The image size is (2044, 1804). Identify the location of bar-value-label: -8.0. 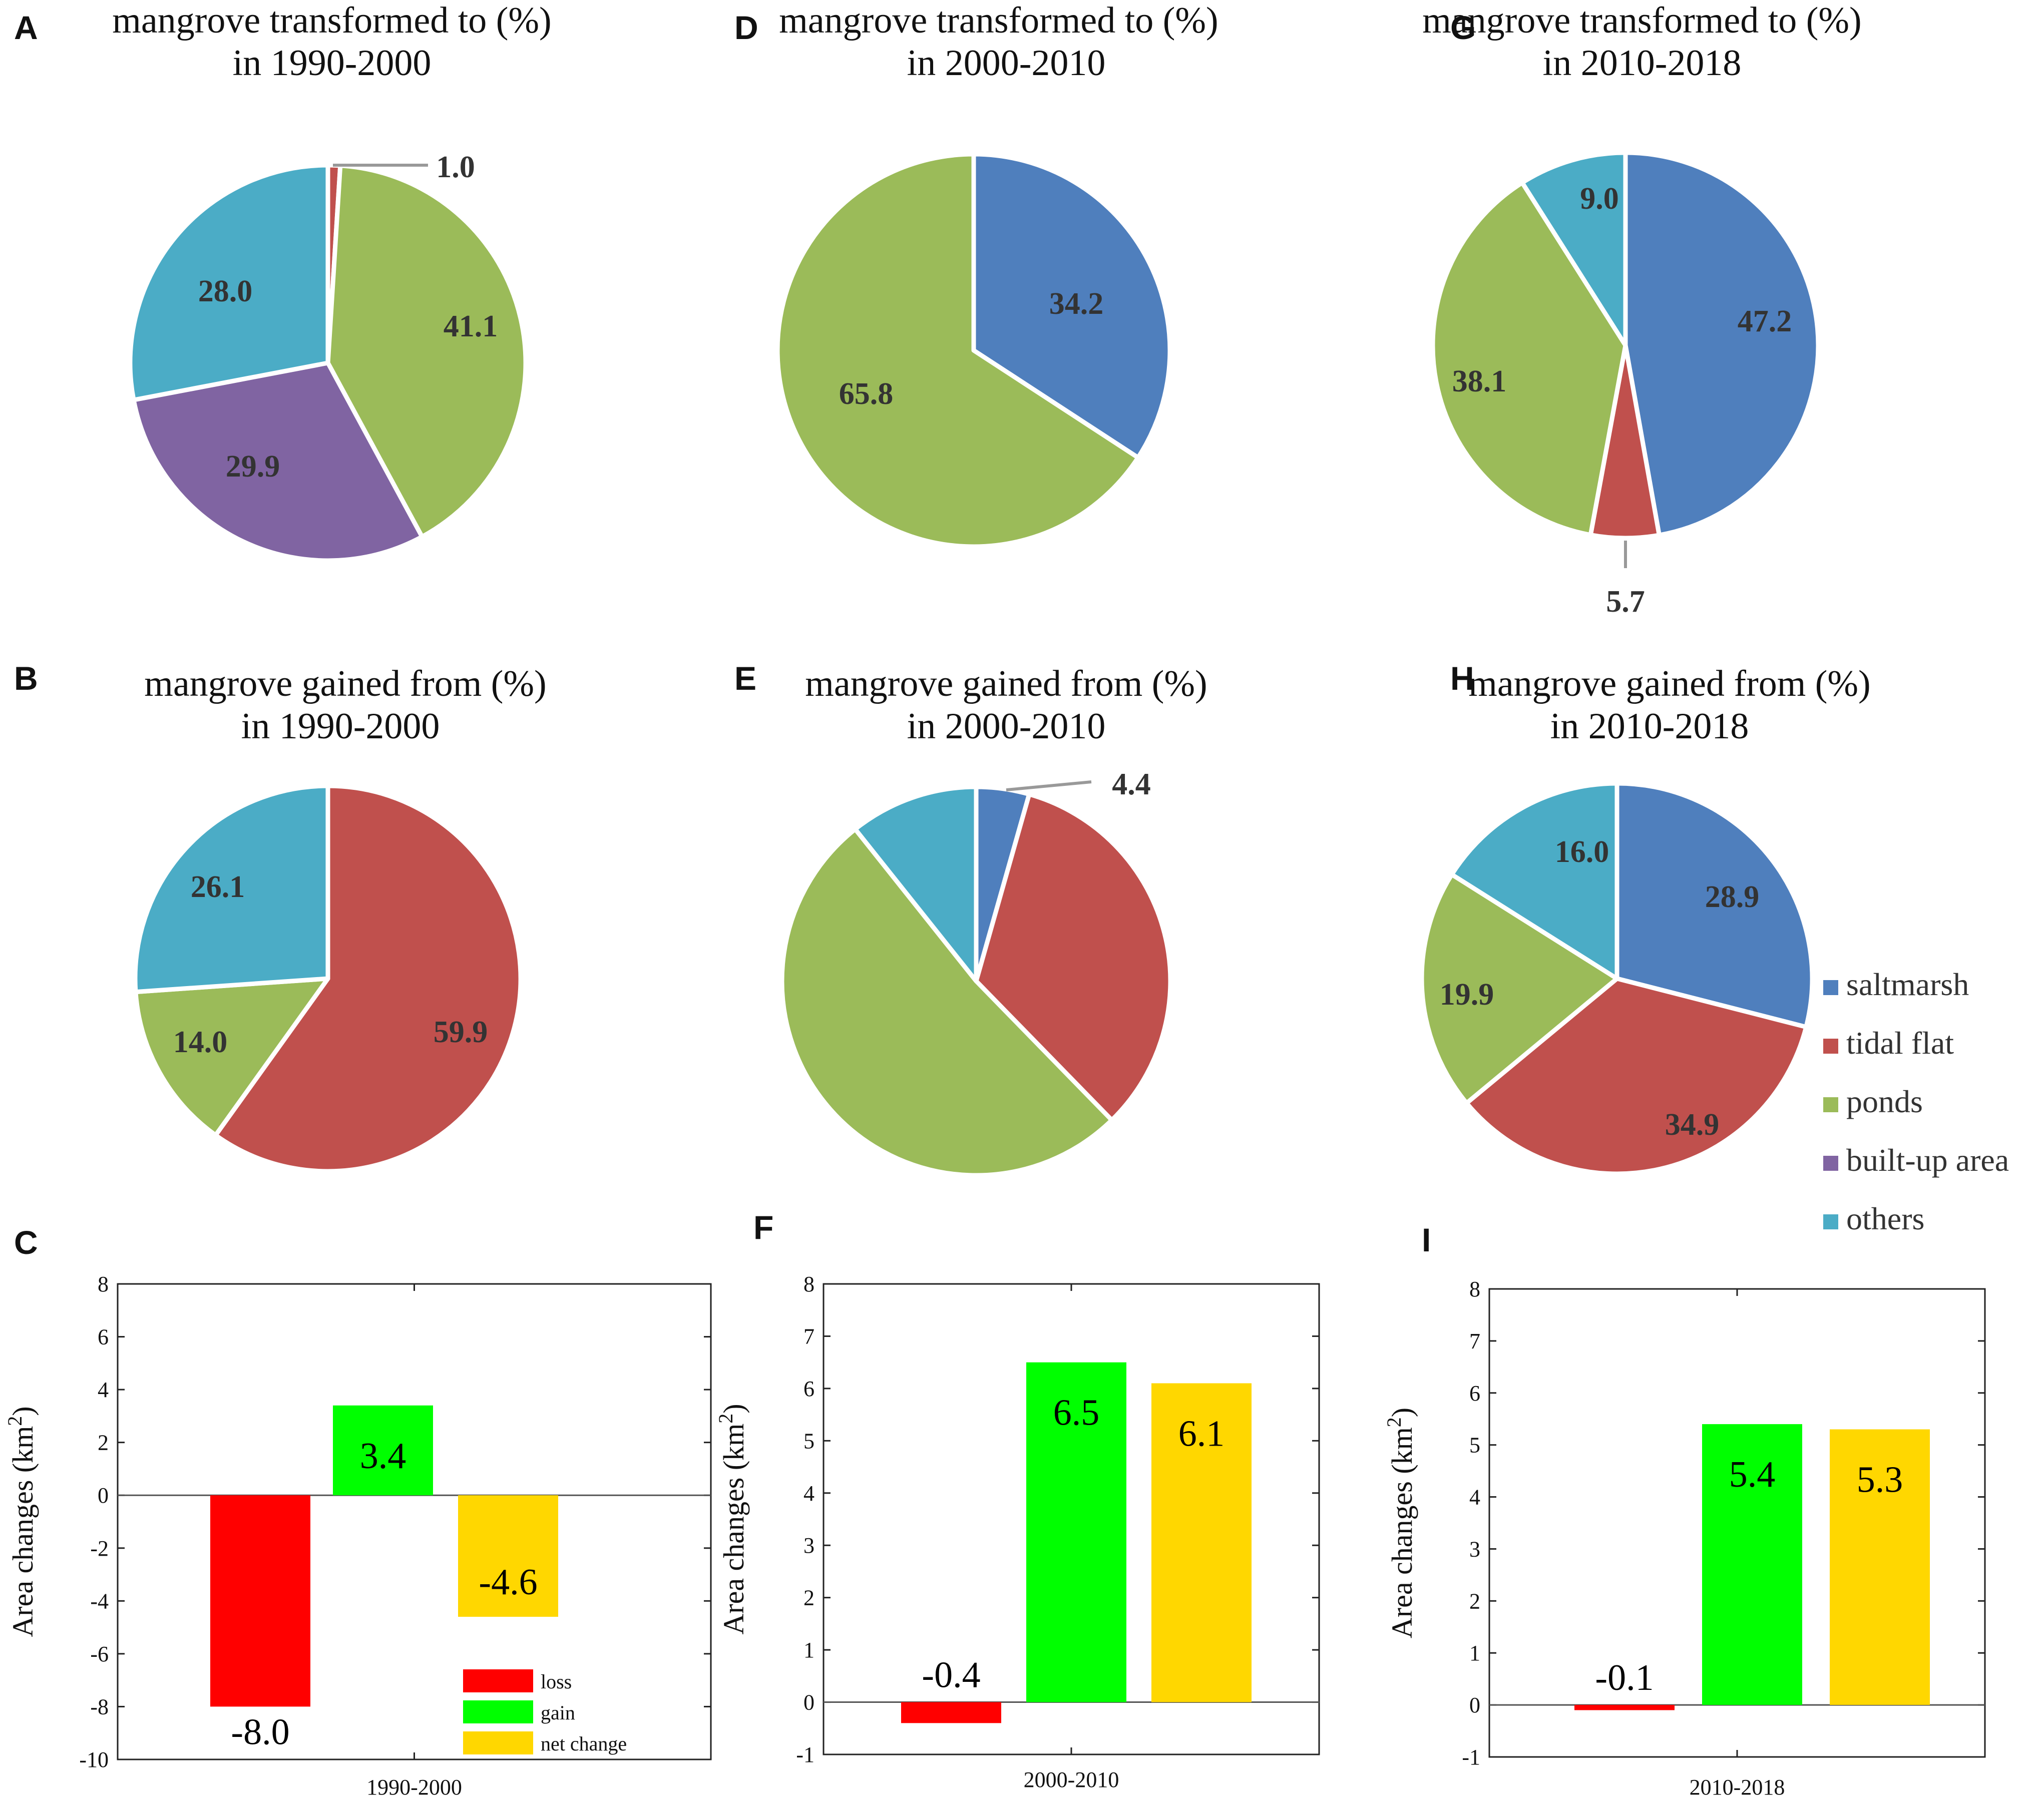
(260, 1731).